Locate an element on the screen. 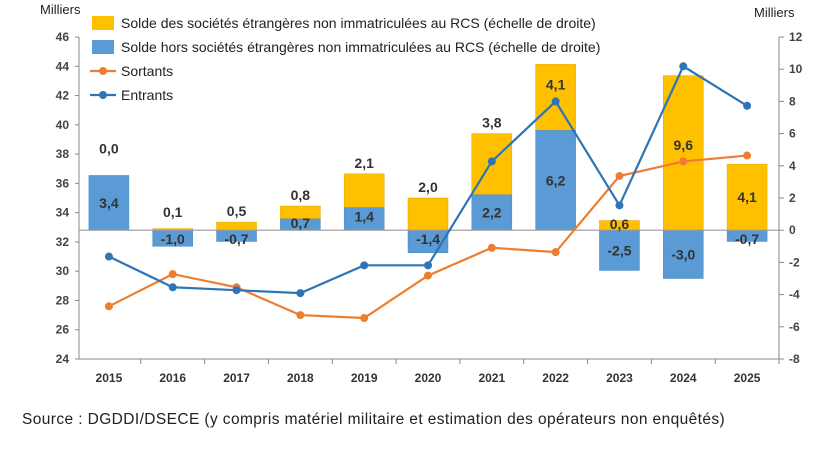 This screenshot has width=828, height=453. bar-label-foreign: 2,0 is located at coordinates (428, 187).